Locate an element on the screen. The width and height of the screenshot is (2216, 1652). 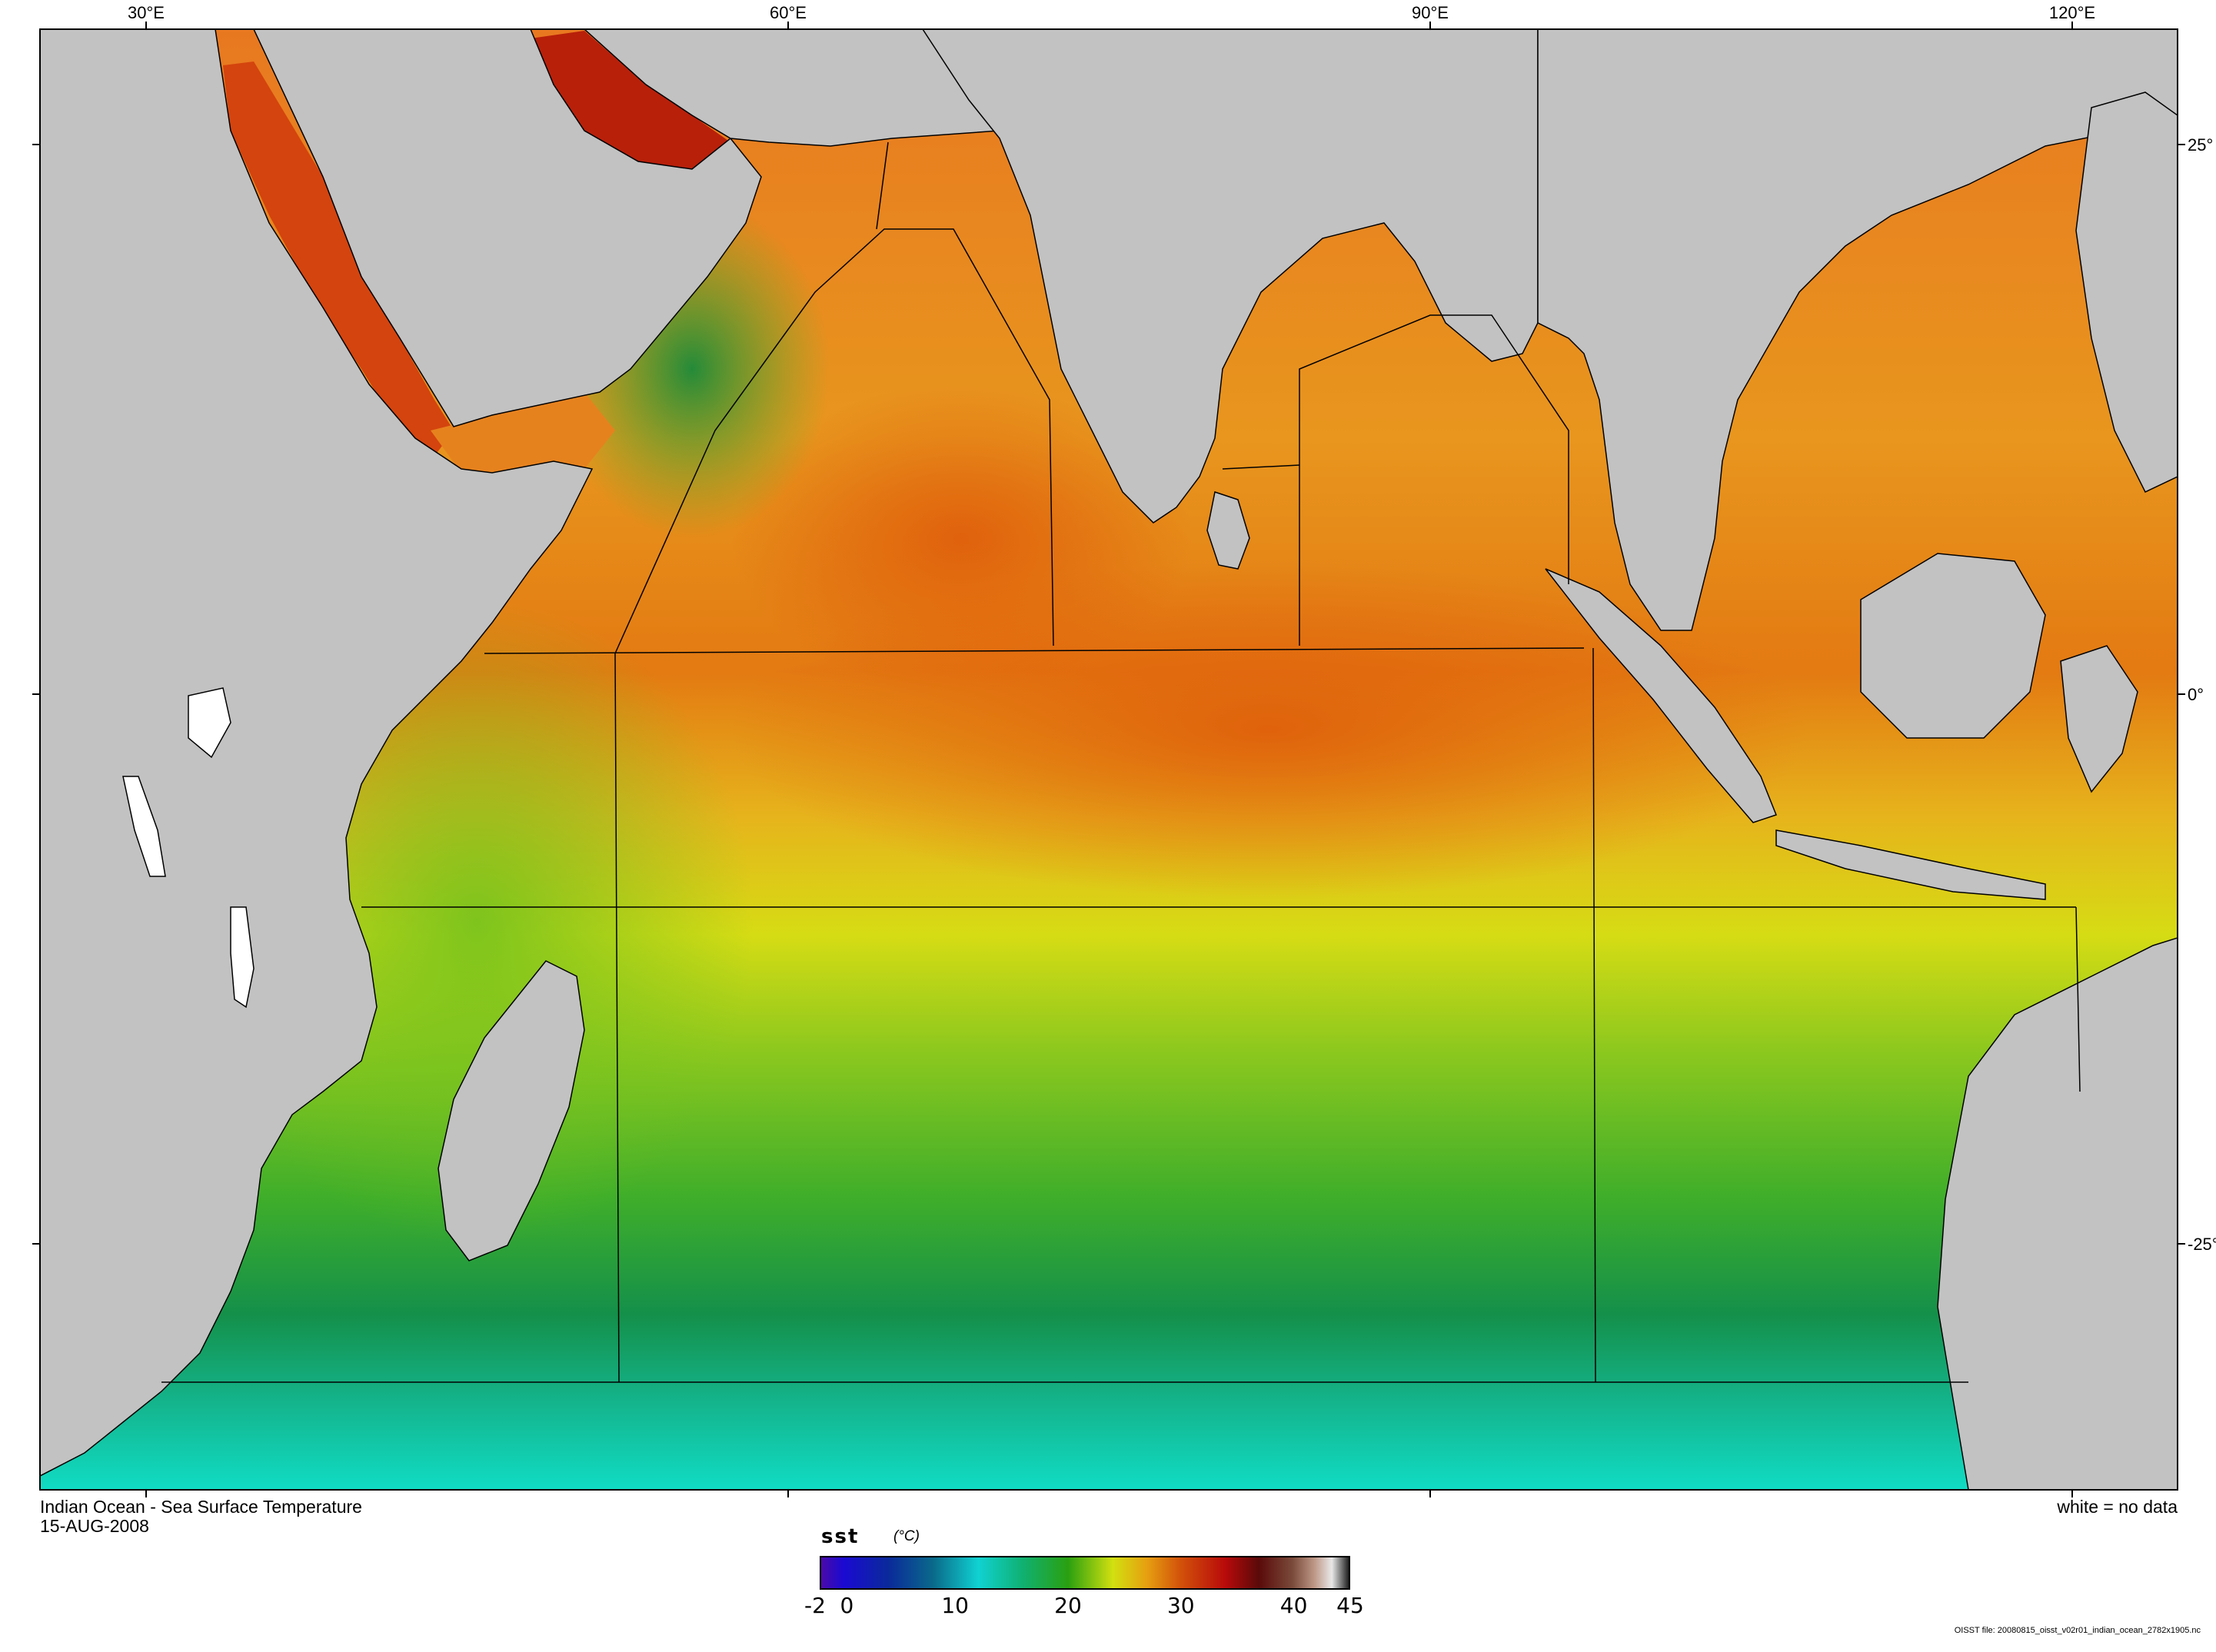
lat-label-25s: -25° is located at coordinates (2202, 1244).